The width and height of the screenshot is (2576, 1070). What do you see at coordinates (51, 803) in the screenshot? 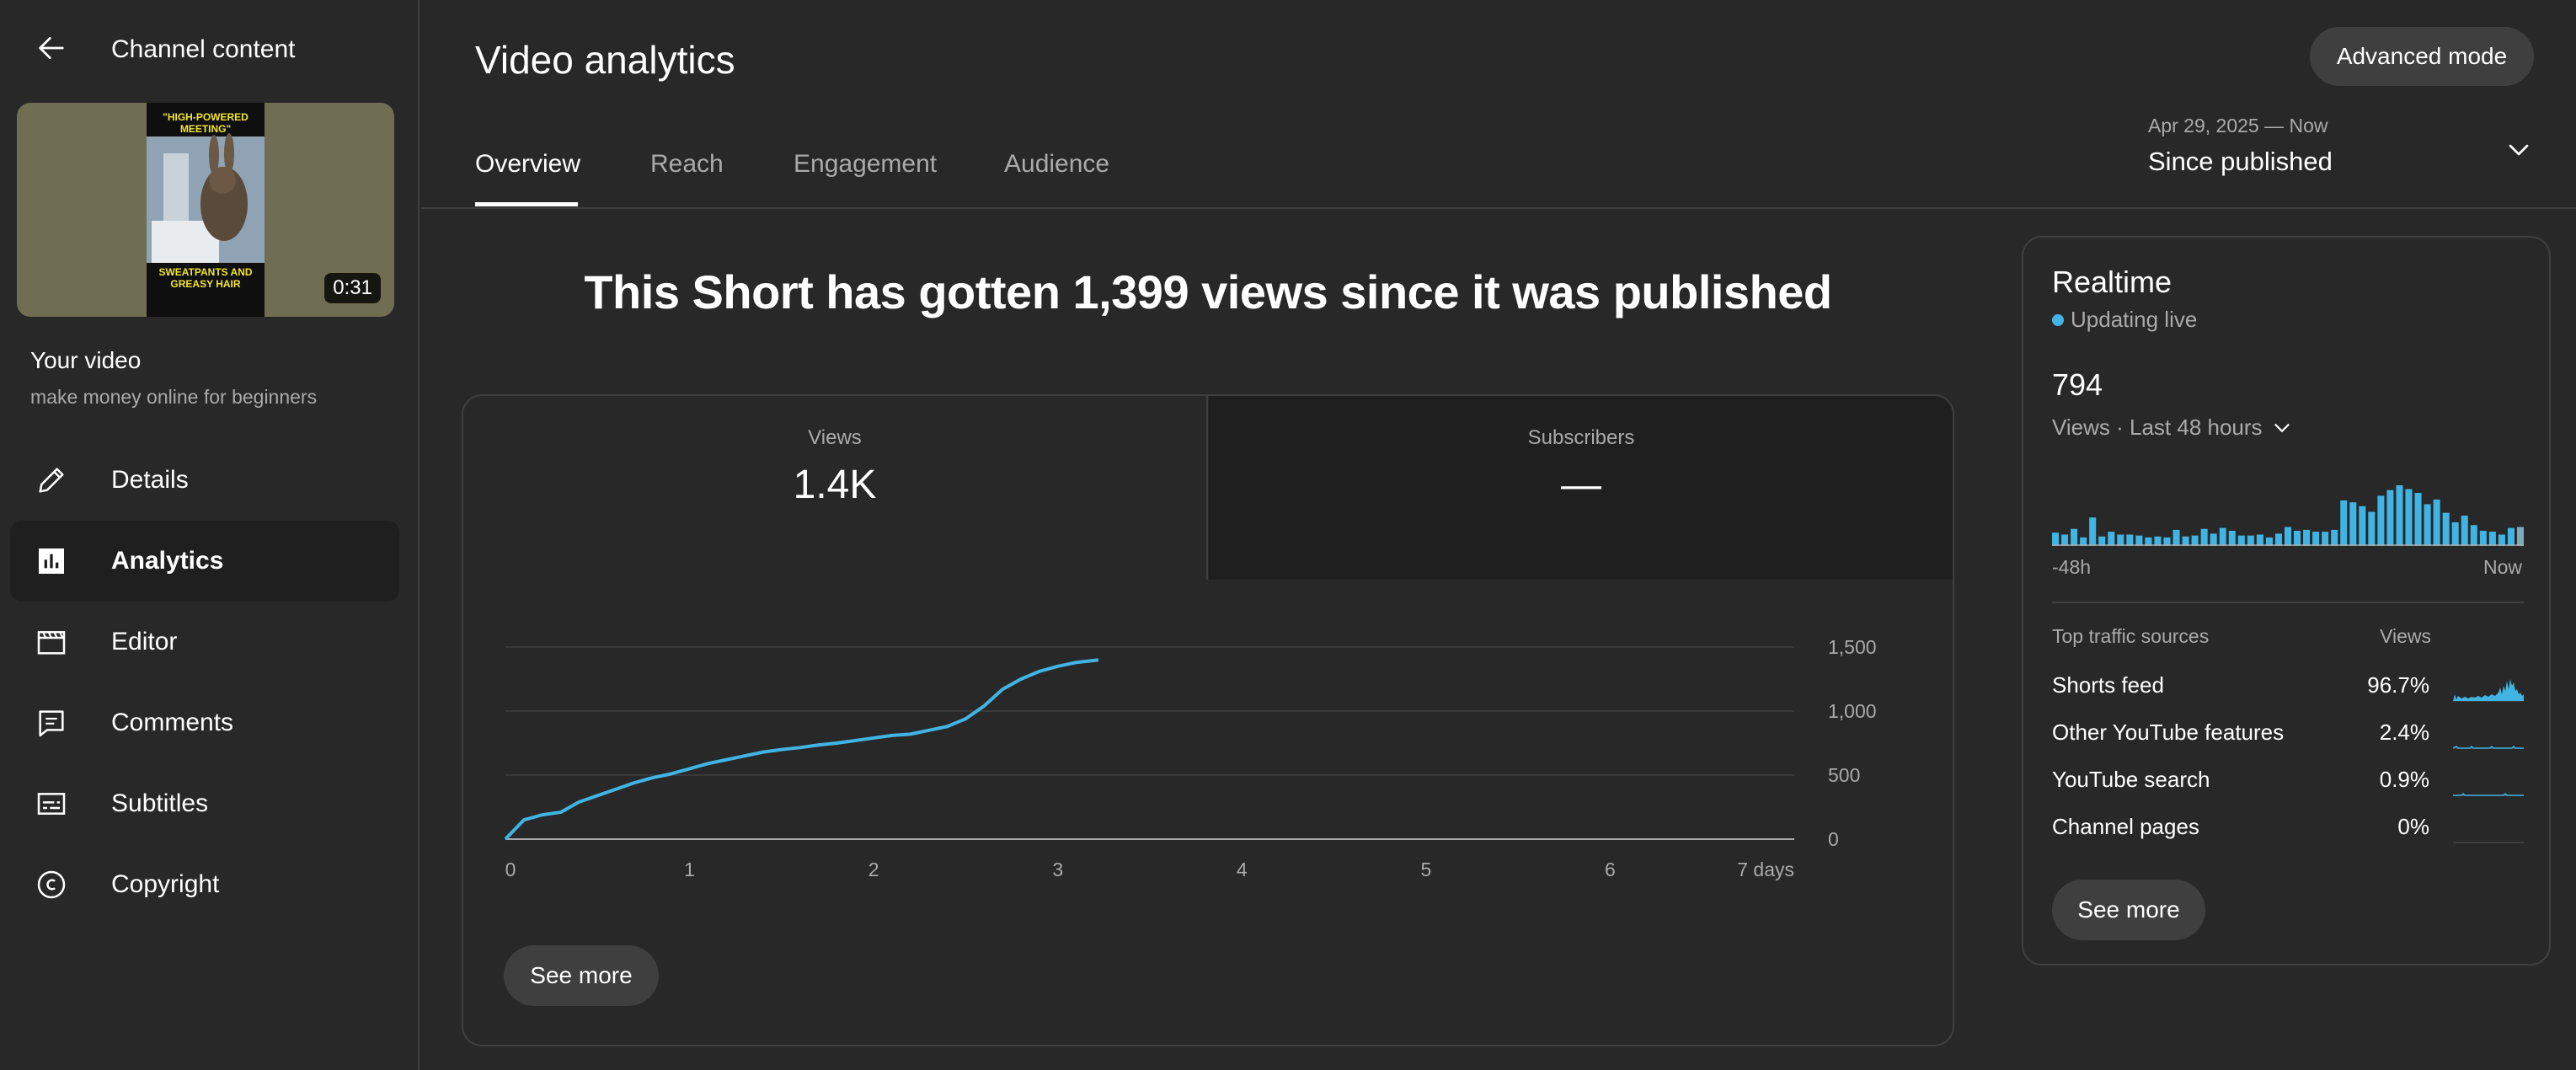
I see `subtitles-icon` at bounding box center [51, 803].